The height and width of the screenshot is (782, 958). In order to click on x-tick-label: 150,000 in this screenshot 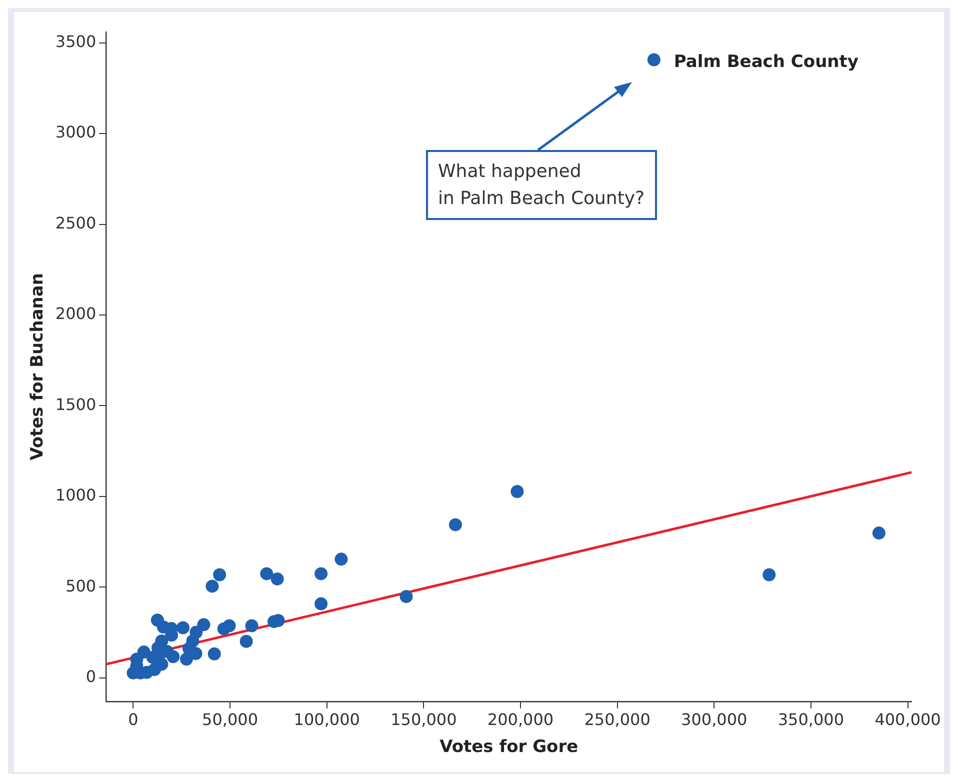, I will do `click(423, 720)`.